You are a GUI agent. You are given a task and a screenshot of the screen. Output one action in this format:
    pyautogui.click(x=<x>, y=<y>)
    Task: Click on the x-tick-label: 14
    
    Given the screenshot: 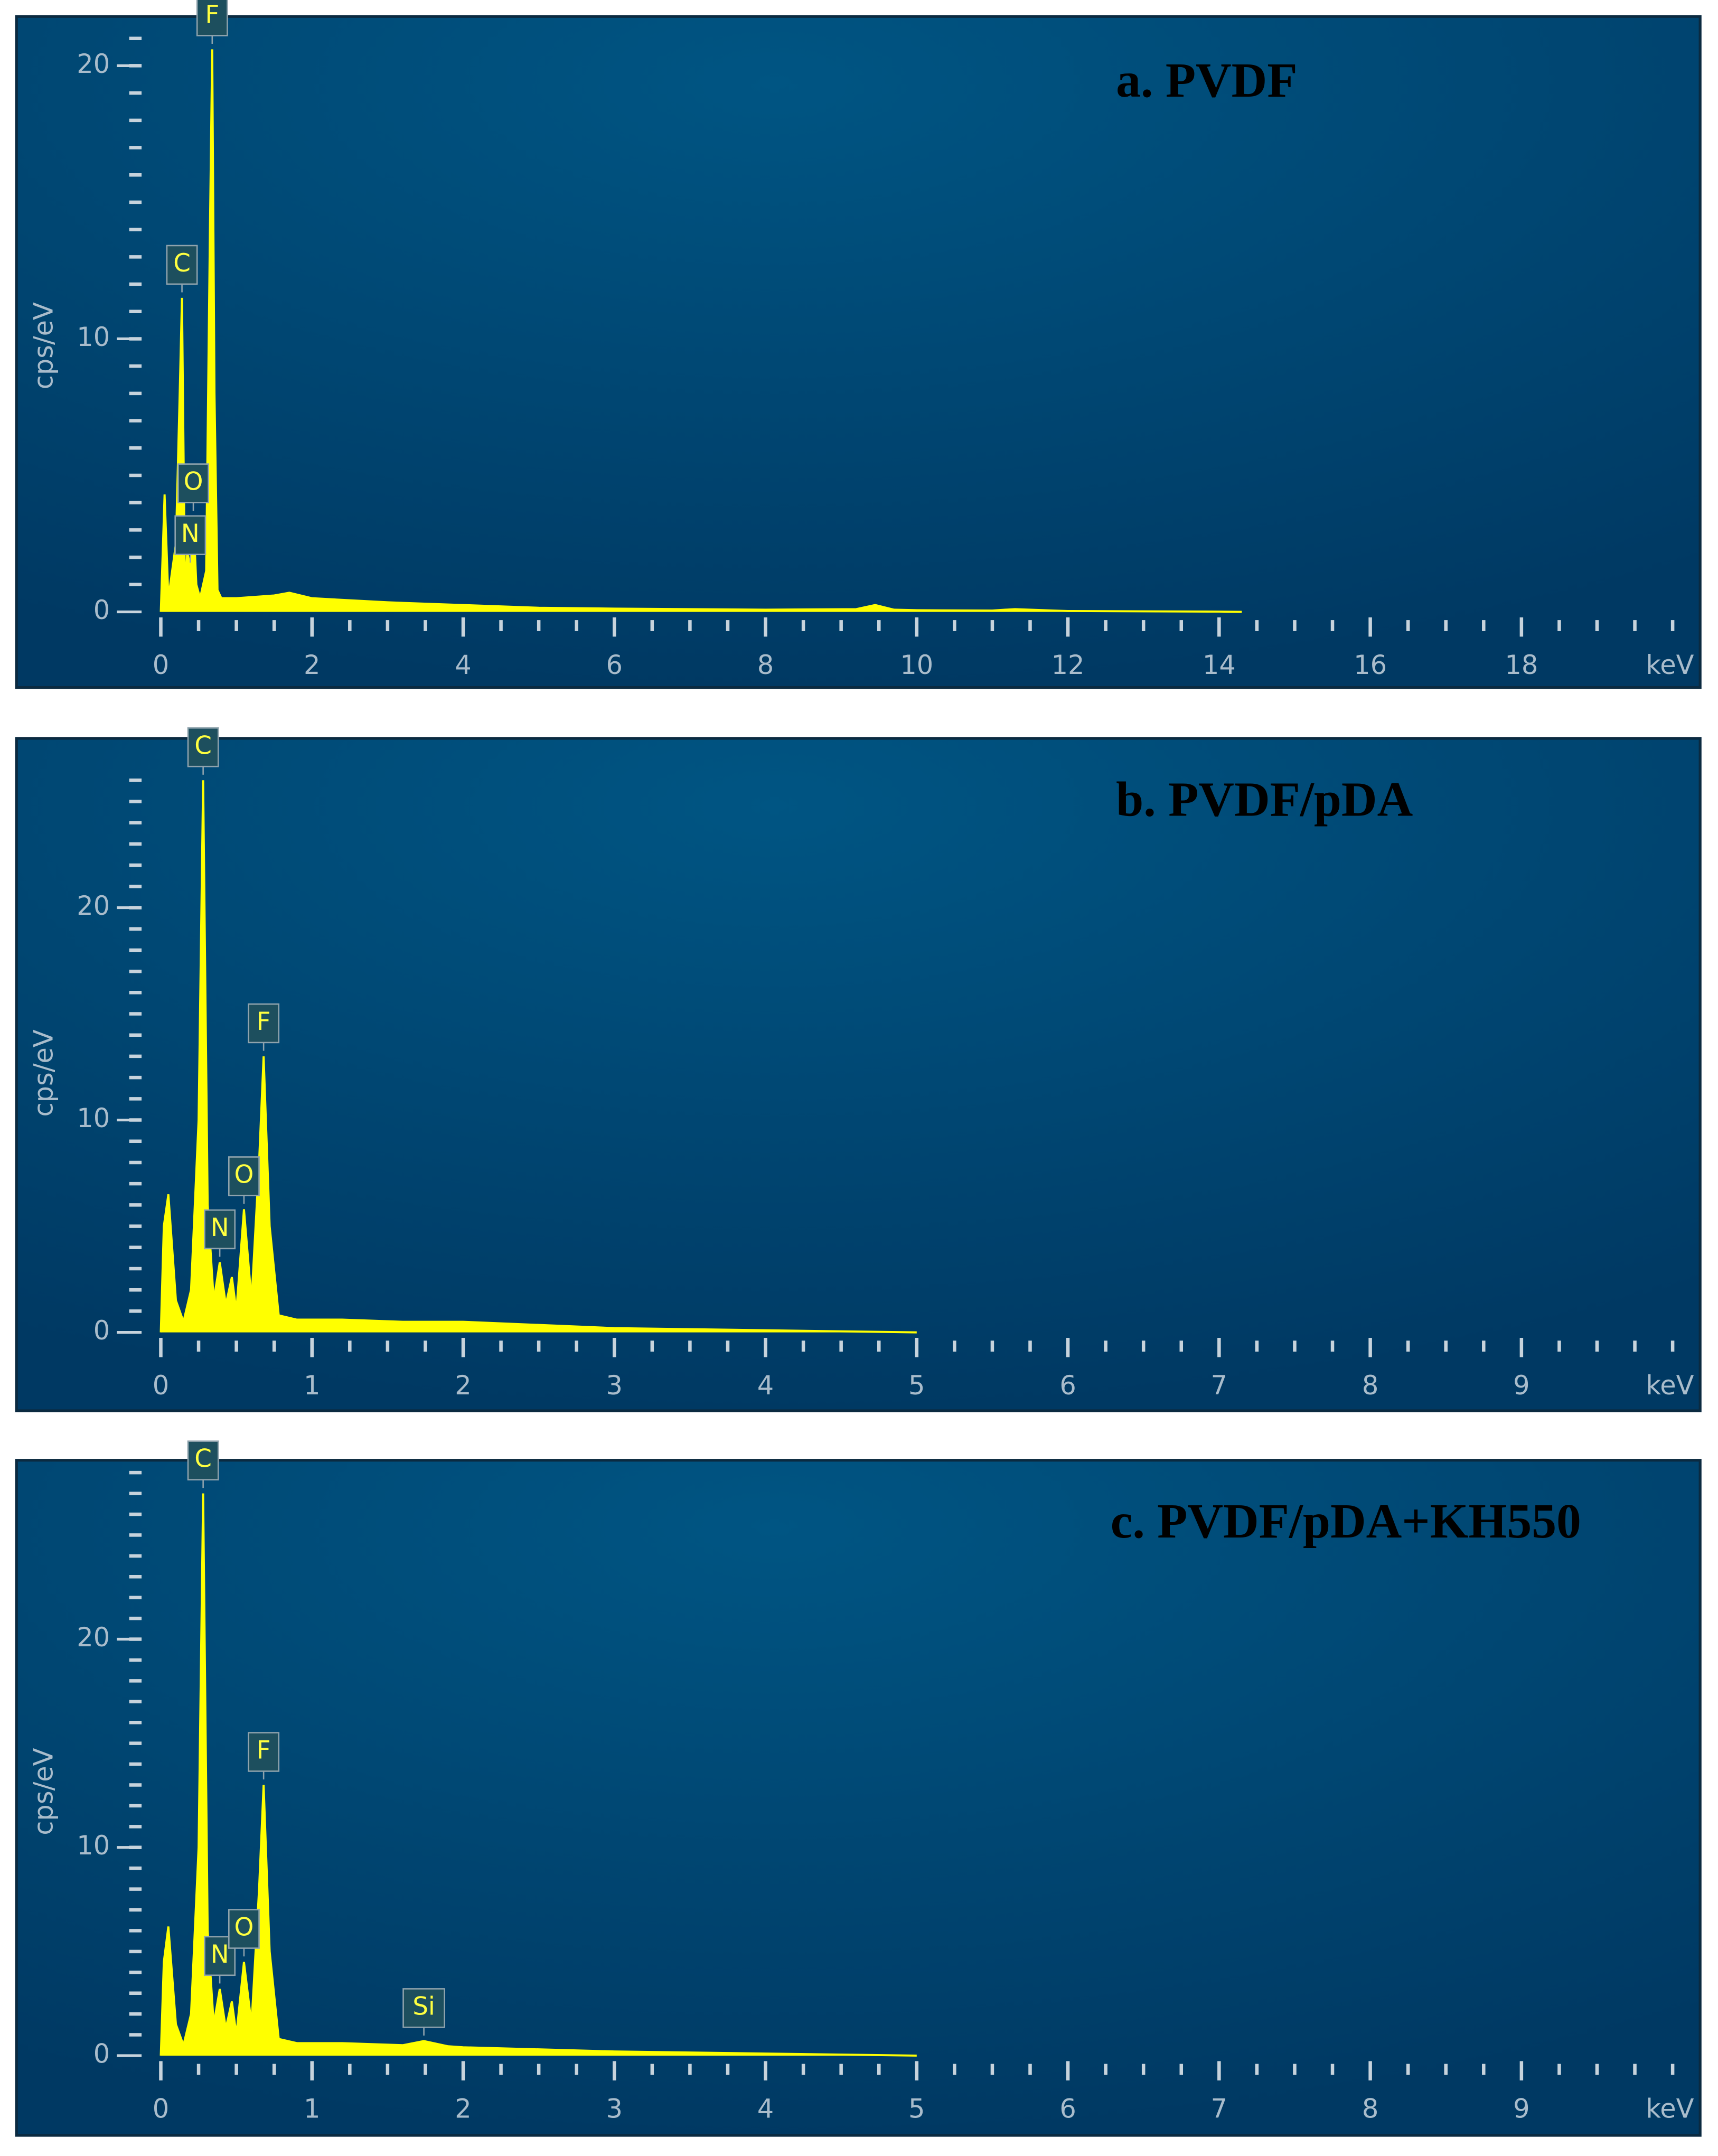 What is the action you would take?
    pyautogui.click(x=1219, y=665)
    